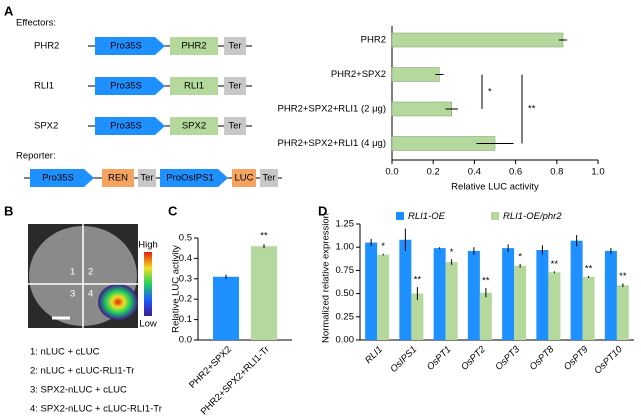 Image resolution: width=641 pixels, height=418 pixels. I want to click on y-tick-label: 0.75, so click(345, 270).